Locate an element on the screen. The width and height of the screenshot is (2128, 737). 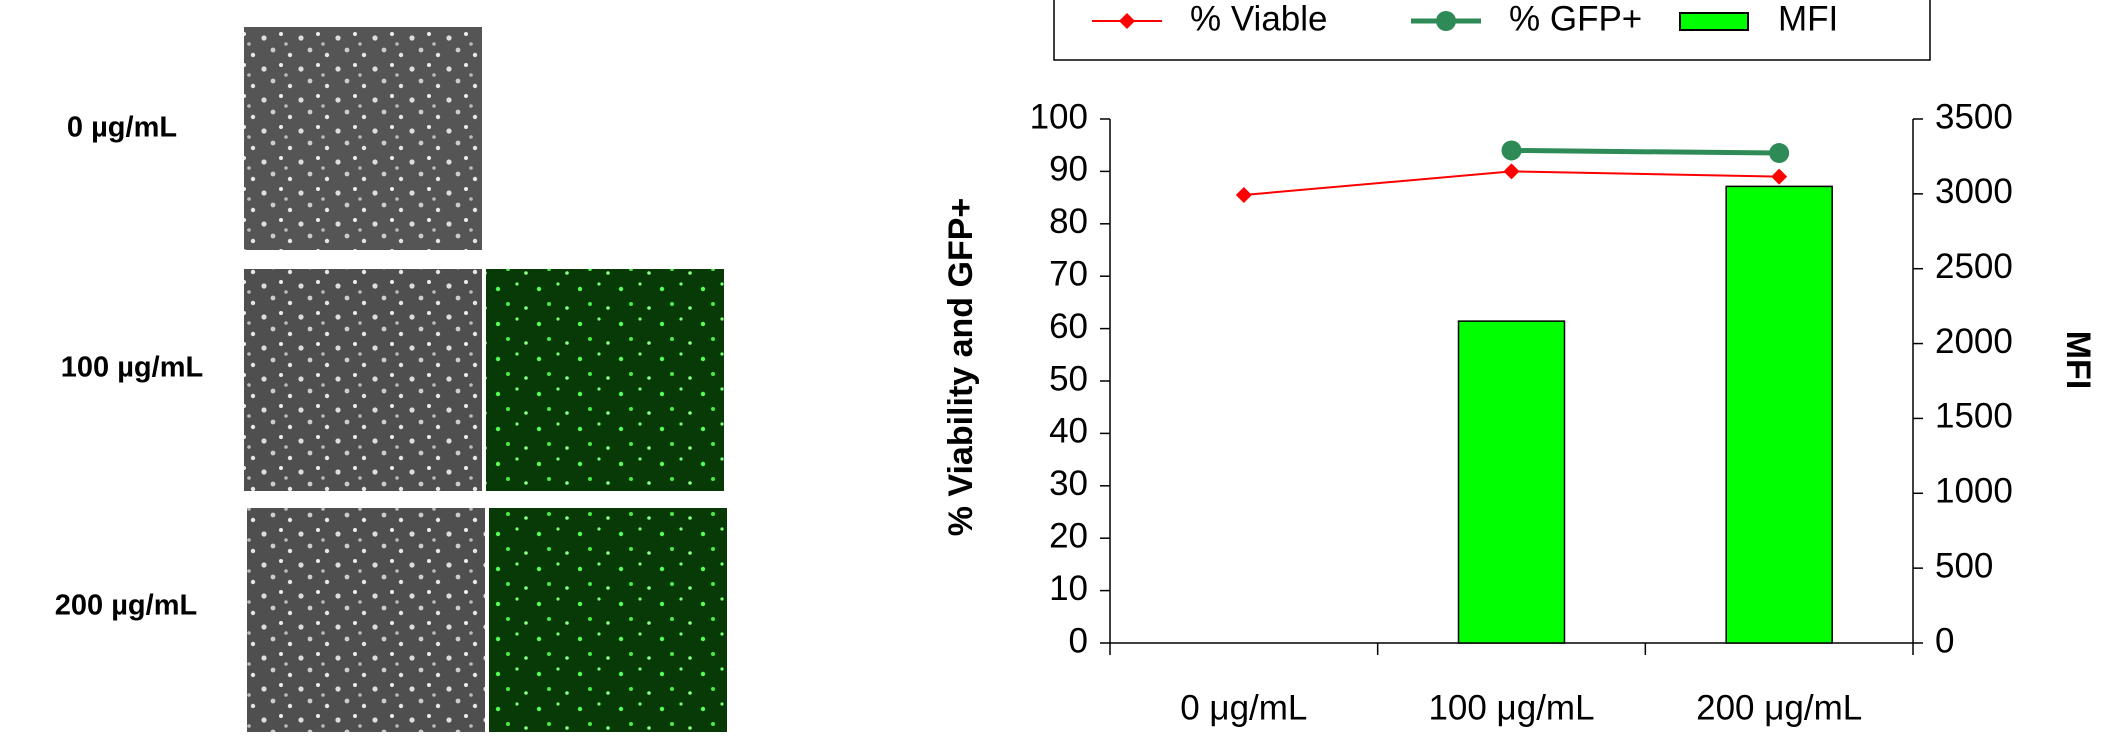
y2-tick-label: 3500 is located at coordinates (1974, 116).